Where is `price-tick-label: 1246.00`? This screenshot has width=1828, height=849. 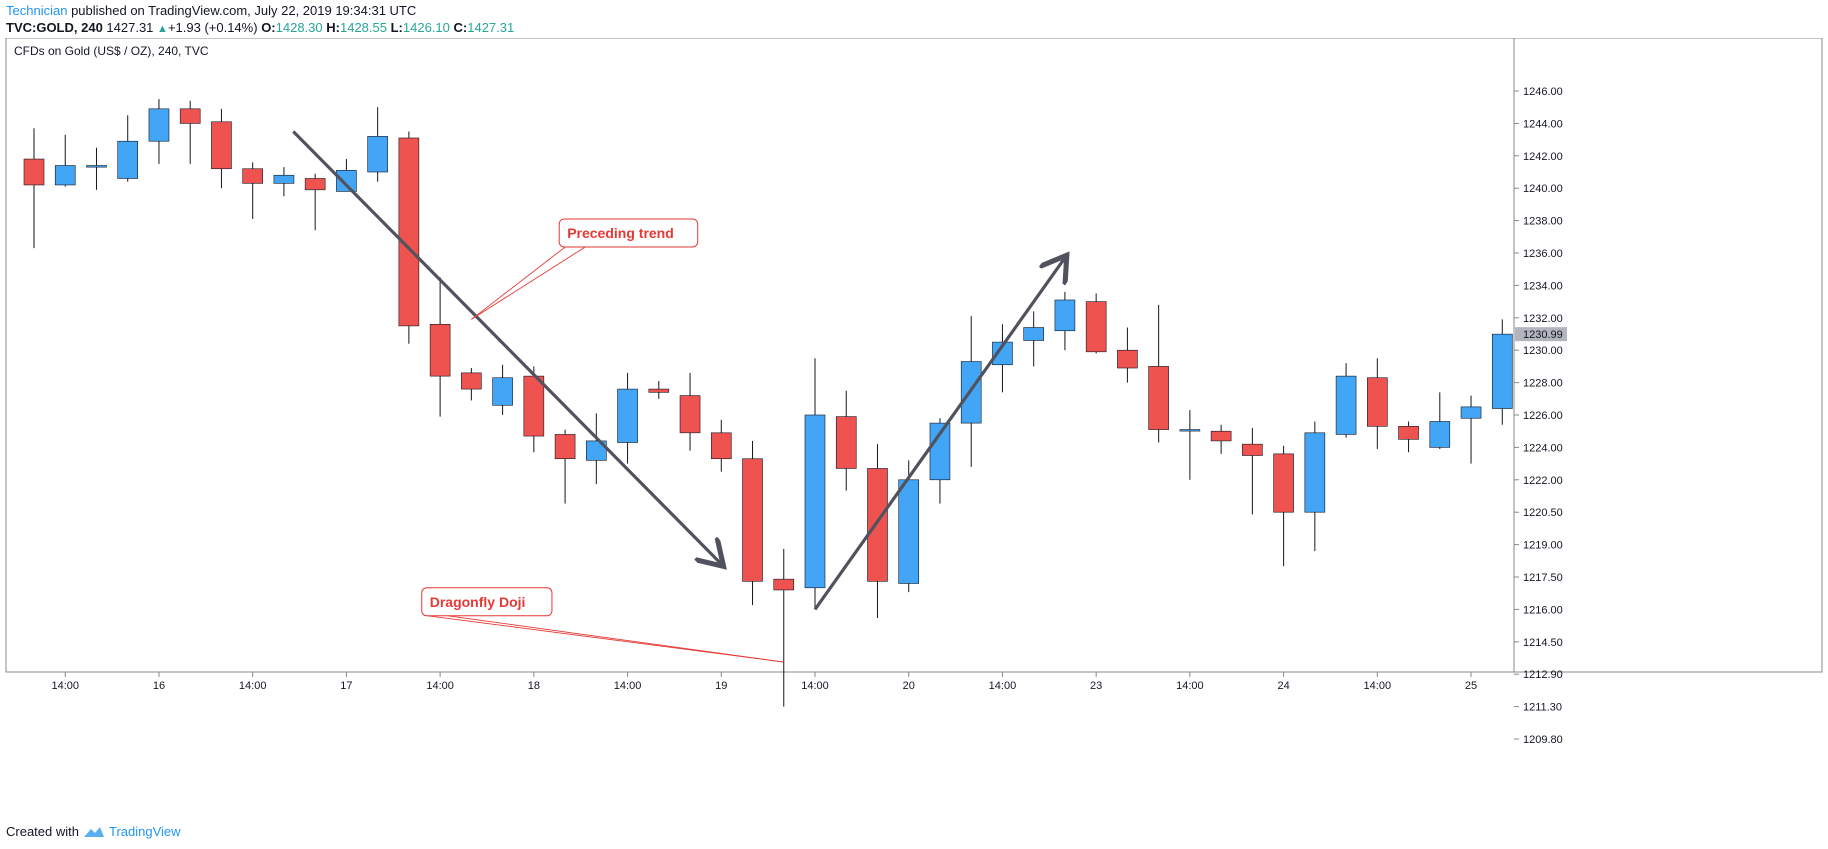 price-tick-label: 1246.00 is located at coordinates (1543, 92).